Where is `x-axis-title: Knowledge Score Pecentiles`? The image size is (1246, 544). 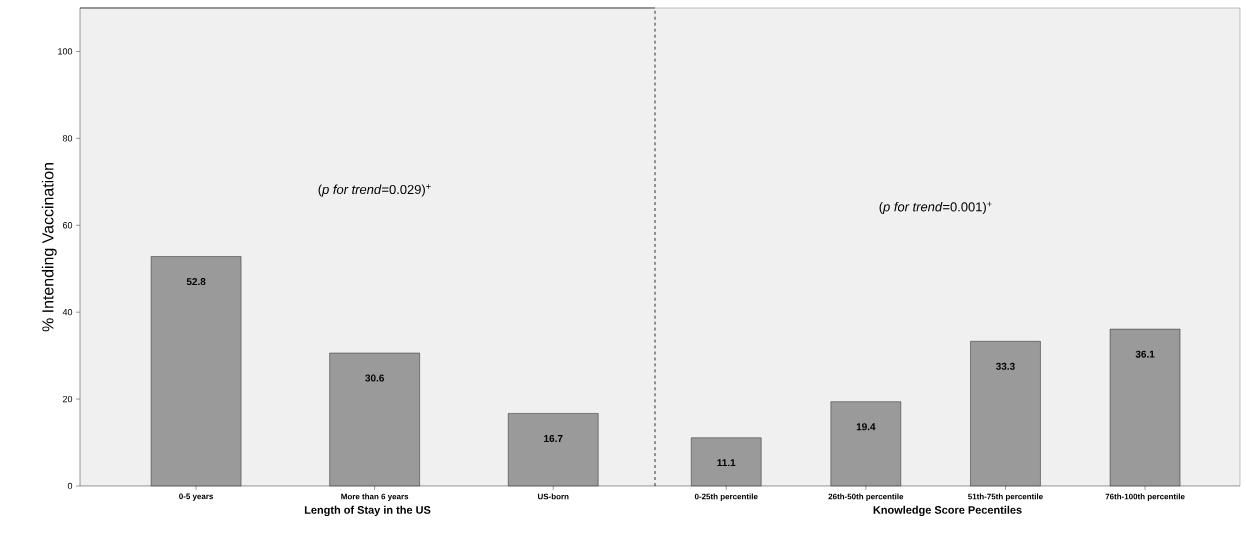 x-axis-title: Knowledge Score Pecentiles is located at coordinates (947, 511).